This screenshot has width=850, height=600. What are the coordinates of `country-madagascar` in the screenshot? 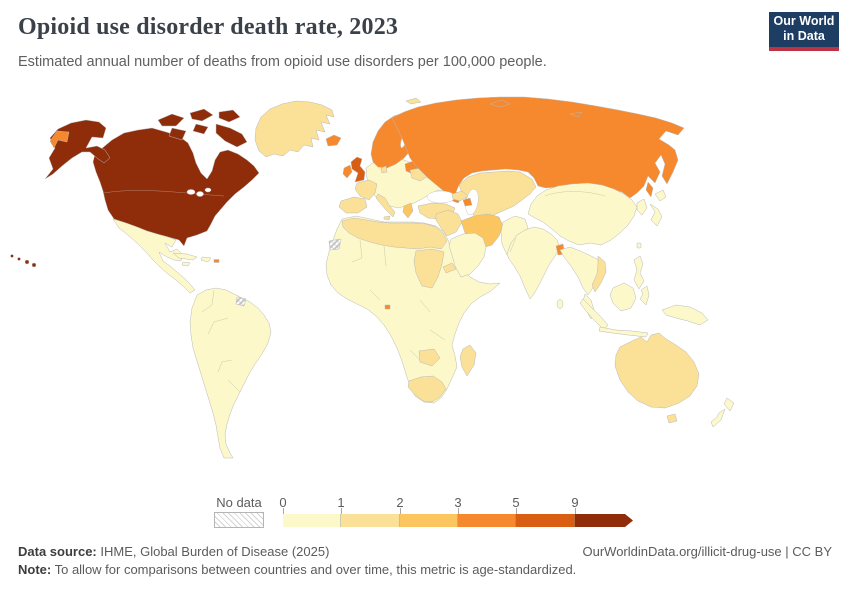 It's located at (468, 360).